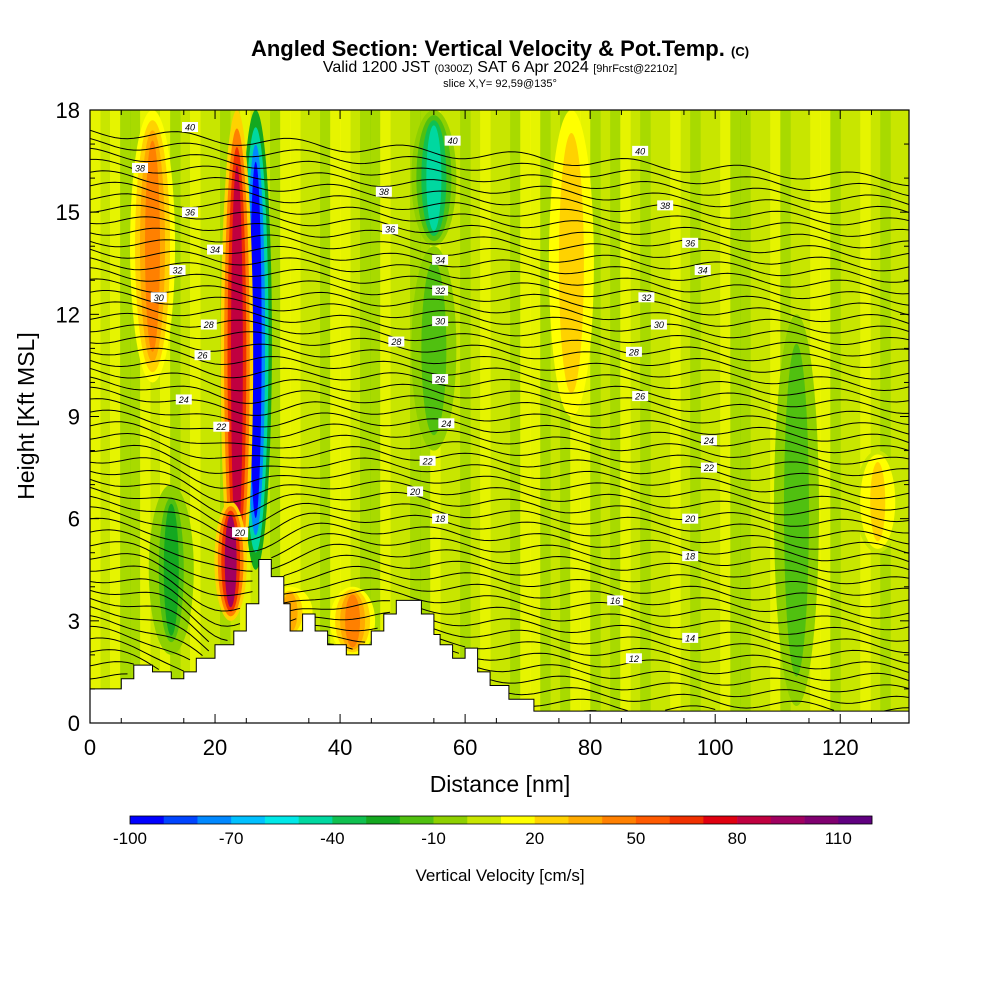  I want to click on theta-contour-label: 18, so click(440, 518).